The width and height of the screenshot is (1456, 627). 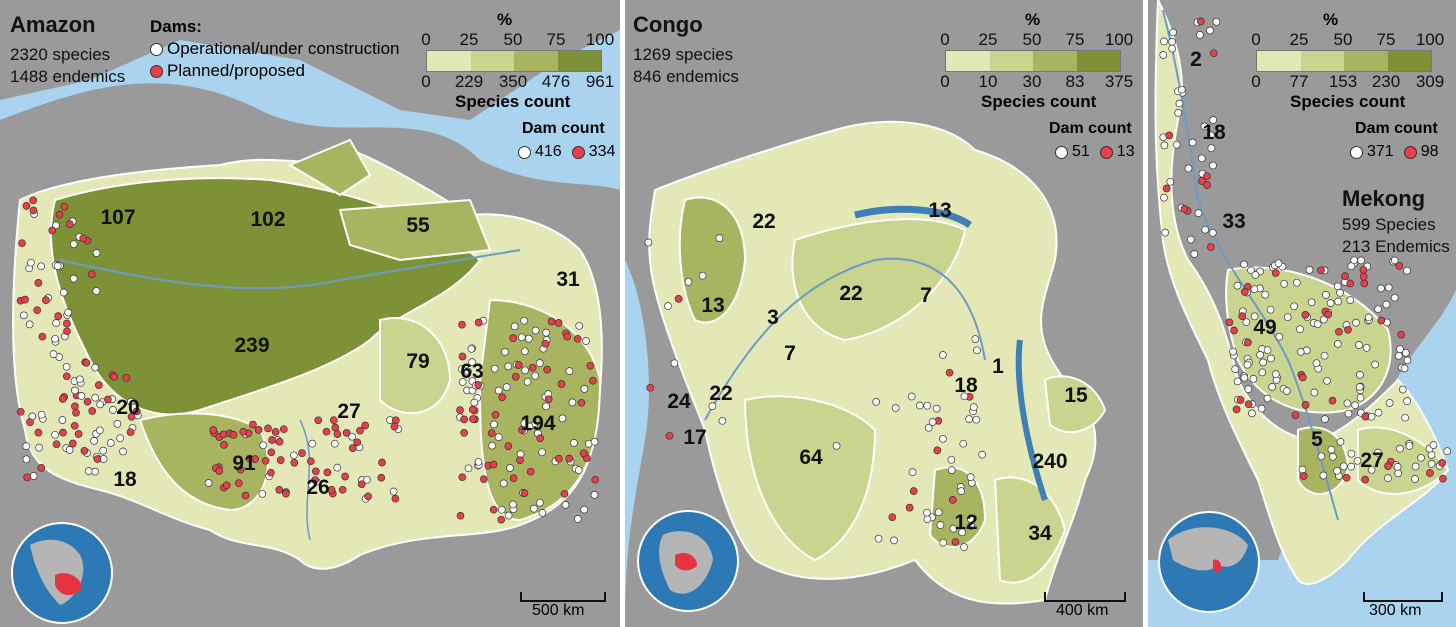 I want to click on amazon-river, so click(x=290, y=269).